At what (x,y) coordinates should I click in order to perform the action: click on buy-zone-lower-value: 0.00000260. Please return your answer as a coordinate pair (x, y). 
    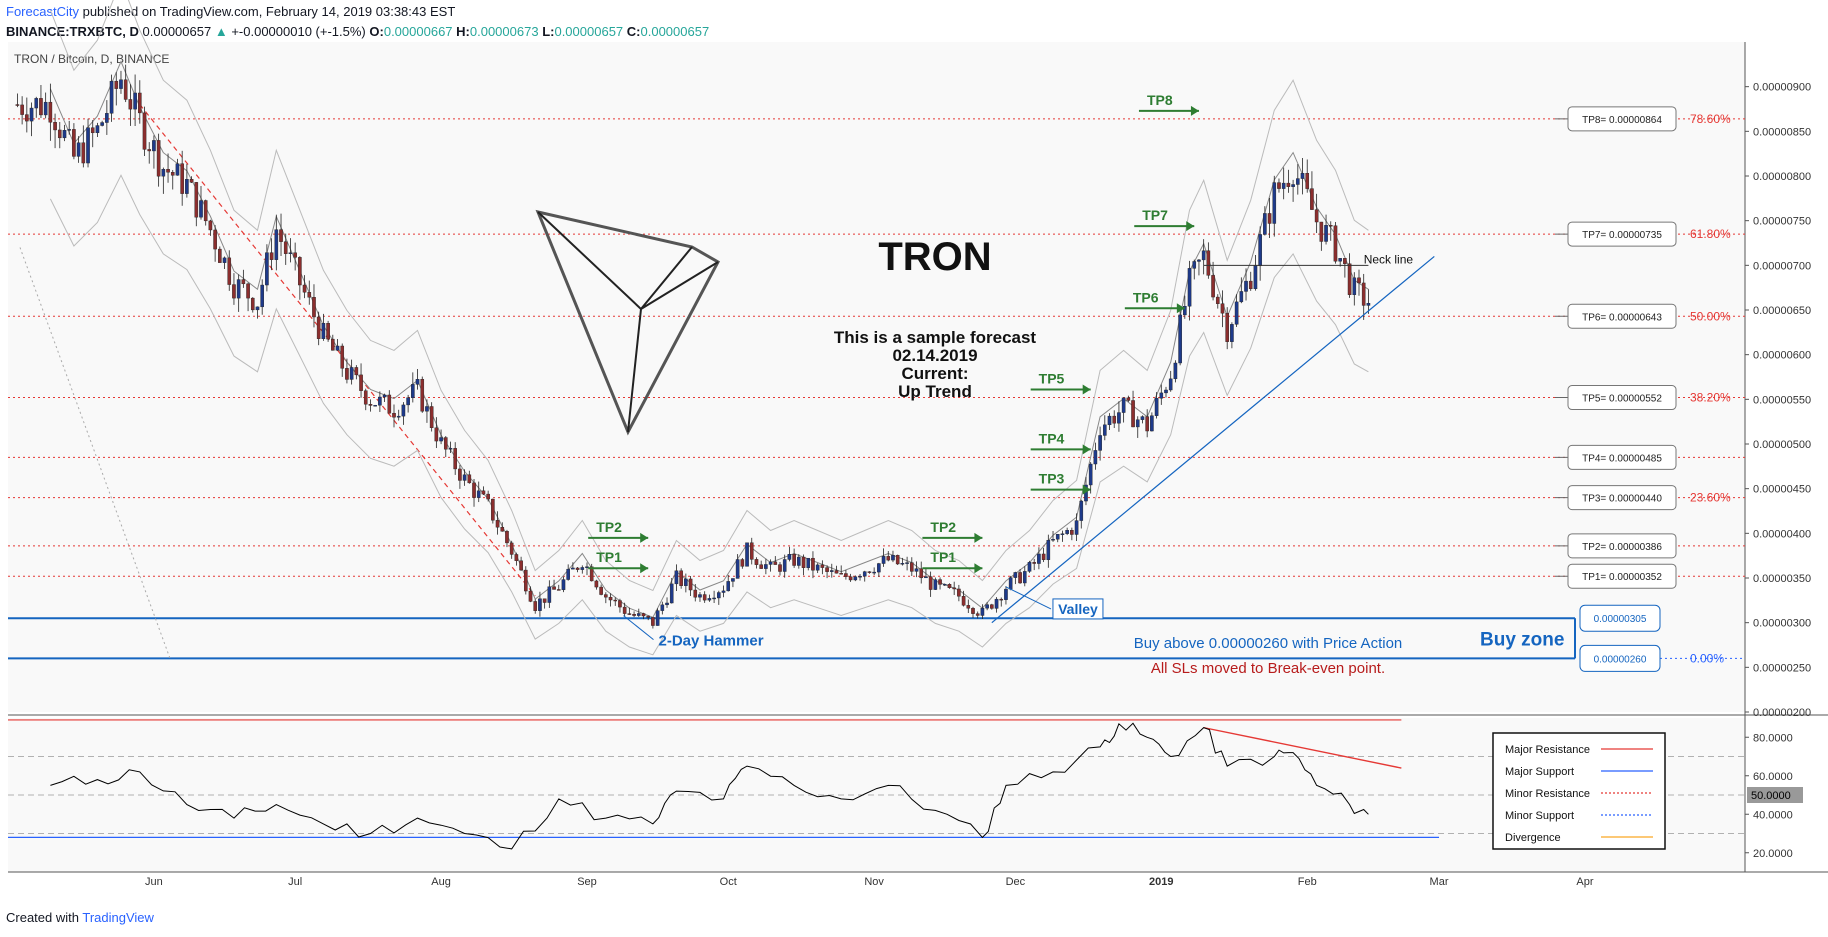
    Looking at the image, I should click on (1620, 659).